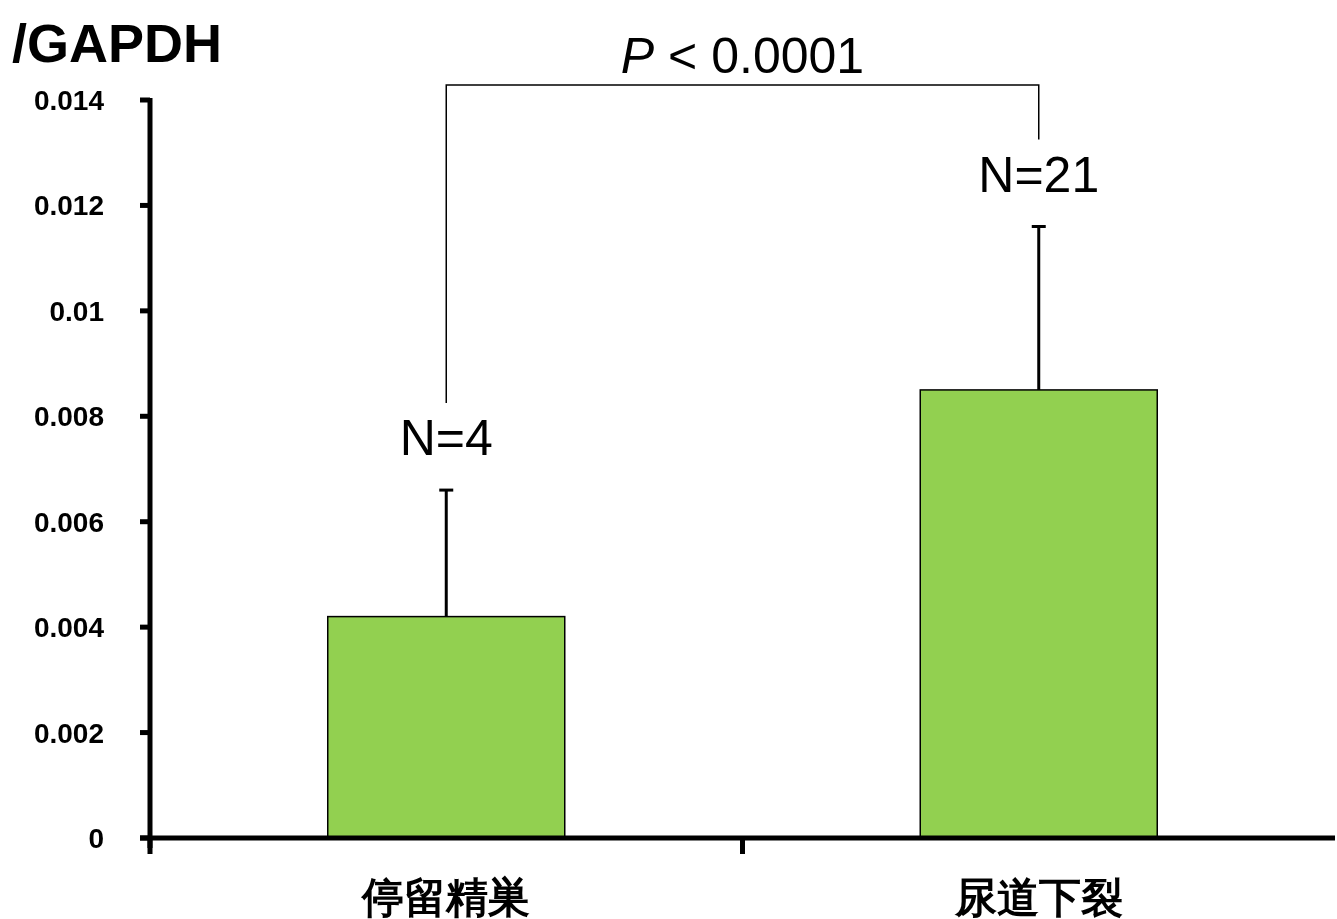  Describe the element at coordinates (742, 56) in the screenshot. I see `text: P < 0.0001` at that location.